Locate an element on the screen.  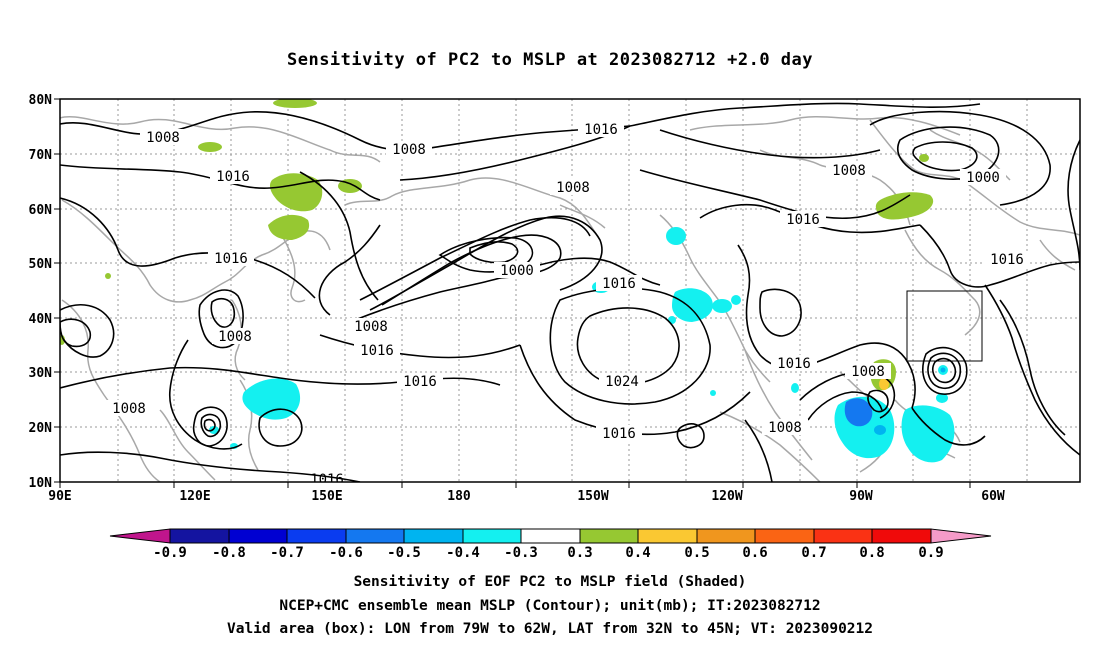
colorbar-label: -0.6 is located at coordinates (346, 553).